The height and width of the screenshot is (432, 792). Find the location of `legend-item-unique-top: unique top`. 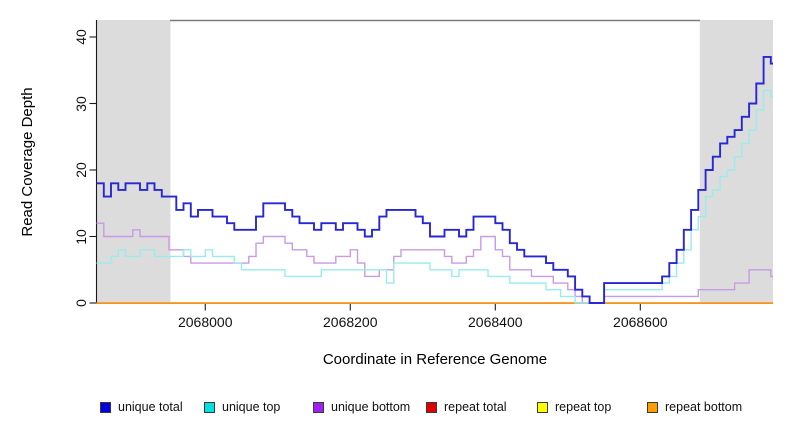

legend-item-unique-top: unique top is located at coordinates (242, 407).